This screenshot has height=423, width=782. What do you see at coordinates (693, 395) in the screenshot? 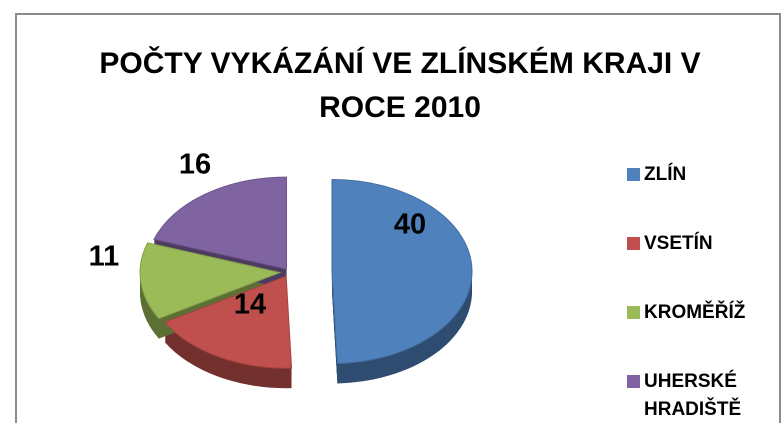
I see `legend-label: UHERSKÉ HRADIŠTĚ` at bounding box center [693, 395].